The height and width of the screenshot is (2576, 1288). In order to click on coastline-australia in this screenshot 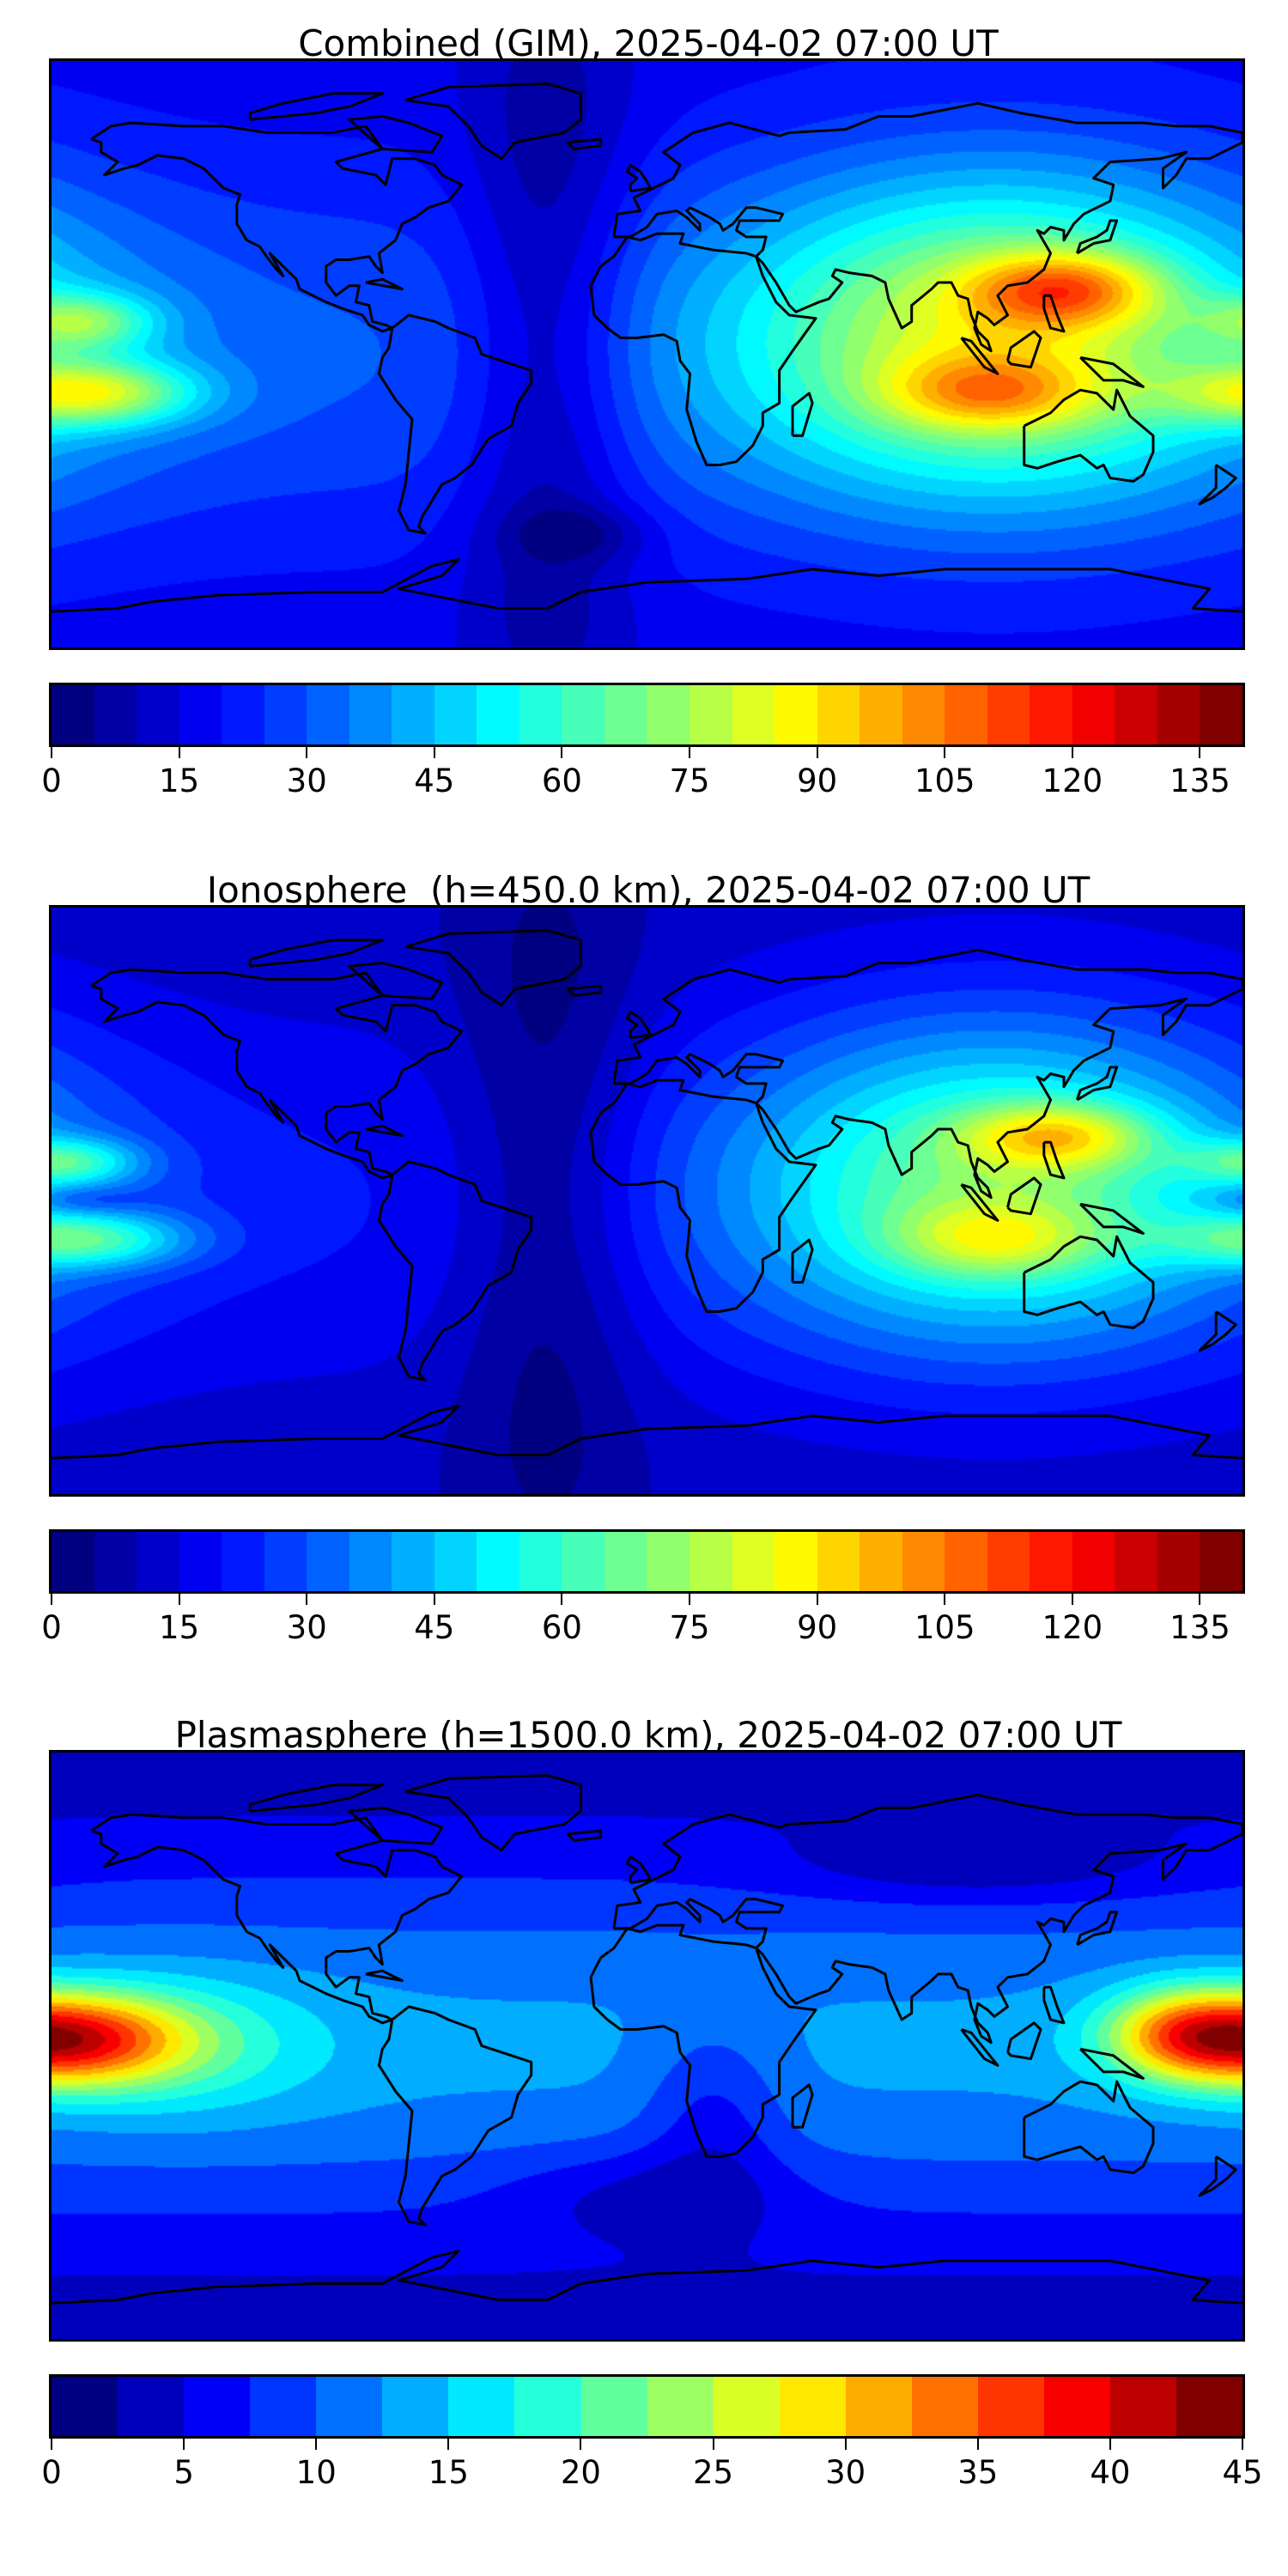, I will do `click(1089, 435)`.